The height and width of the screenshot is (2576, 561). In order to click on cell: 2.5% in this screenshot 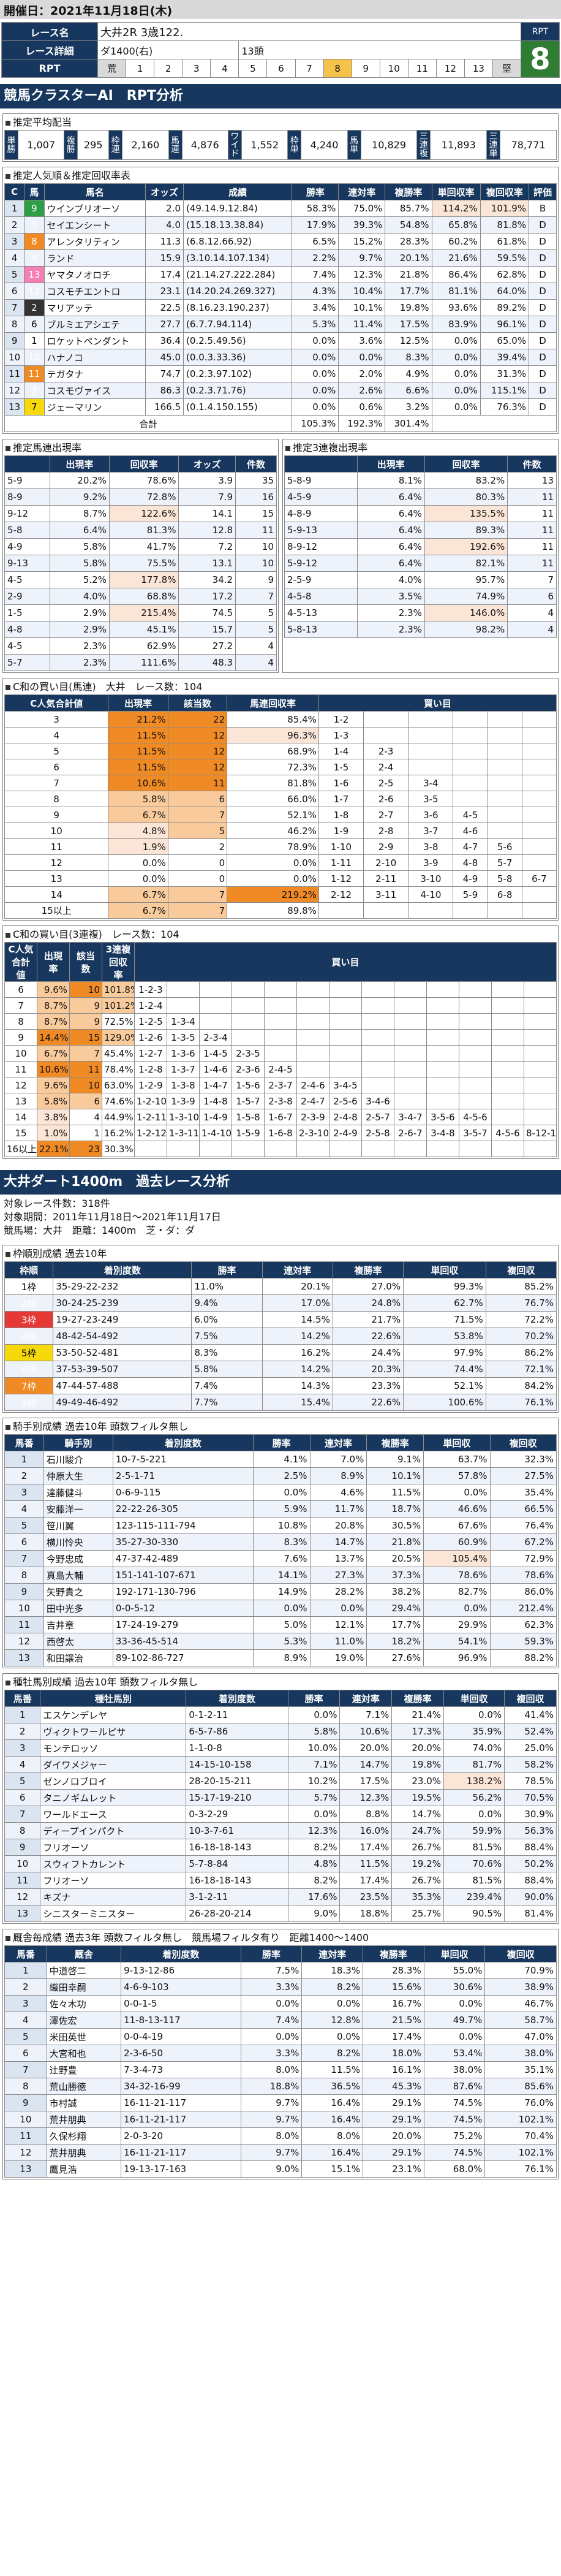, I will do `click(281, 1475)`.